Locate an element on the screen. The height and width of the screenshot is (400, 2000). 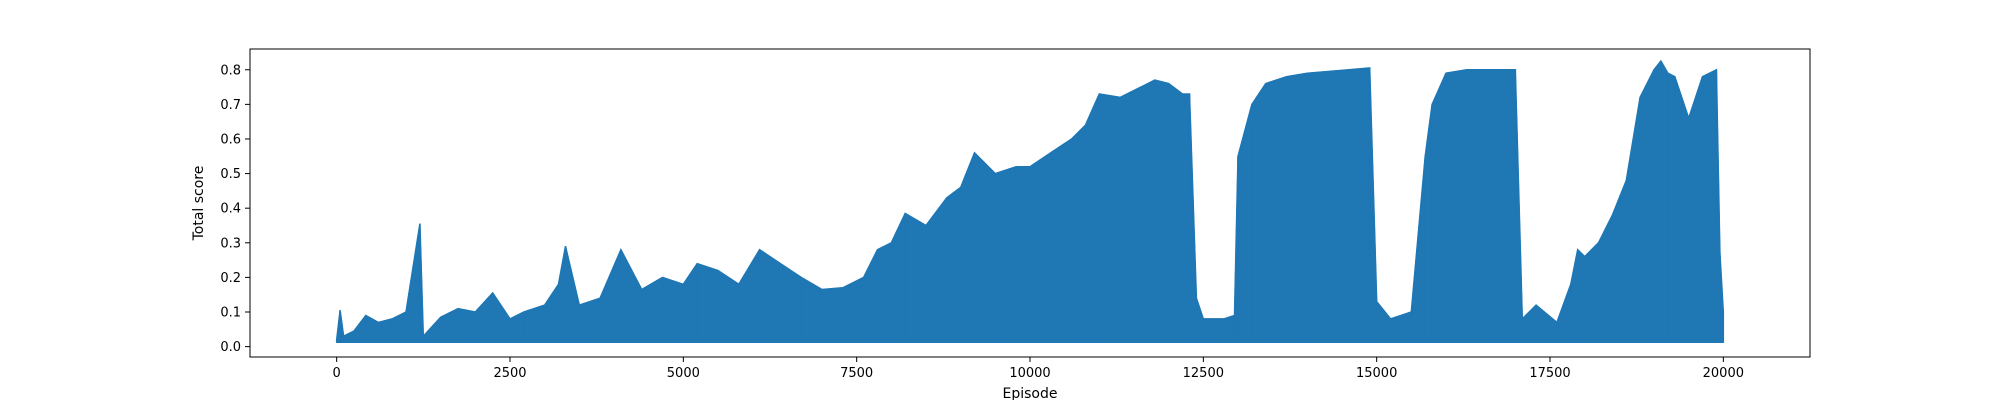
x-tick-label: 10000 is located at coordinates (1029, 373).